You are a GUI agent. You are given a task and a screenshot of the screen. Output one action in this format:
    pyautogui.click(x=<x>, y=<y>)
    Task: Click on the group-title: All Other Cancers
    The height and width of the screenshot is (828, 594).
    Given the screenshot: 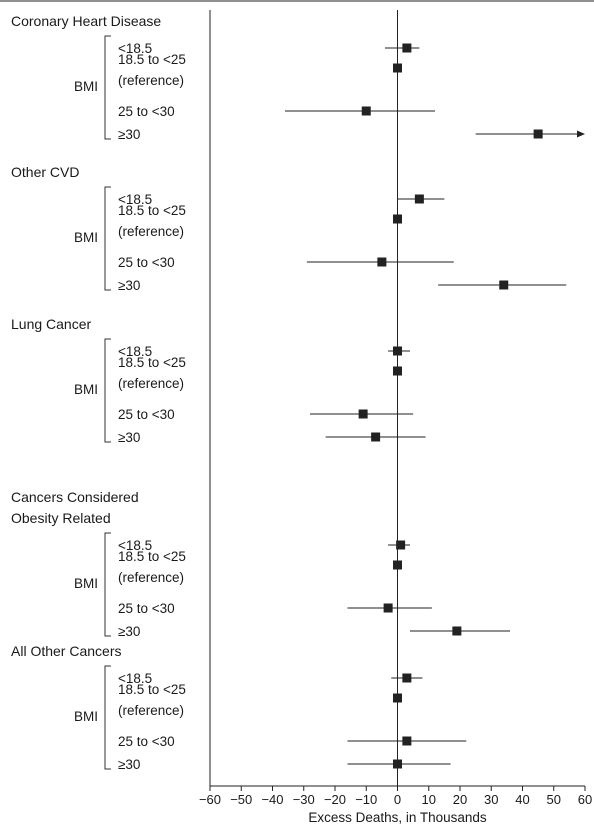 What is the action you would take?
    pyautogui.click(x=66, y=651)
    